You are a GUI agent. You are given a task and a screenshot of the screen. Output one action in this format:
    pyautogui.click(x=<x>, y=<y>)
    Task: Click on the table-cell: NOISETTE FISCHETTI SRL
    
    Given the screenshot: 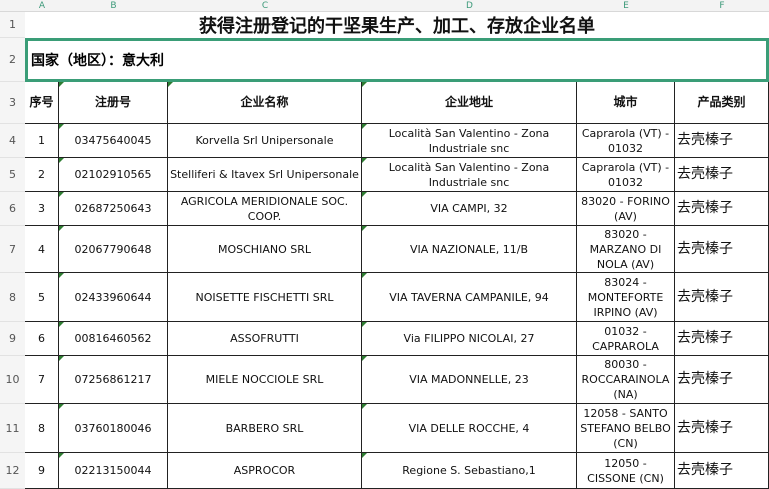 What is the action you would take?
    pyautogui.click(x=265, y=297)
    